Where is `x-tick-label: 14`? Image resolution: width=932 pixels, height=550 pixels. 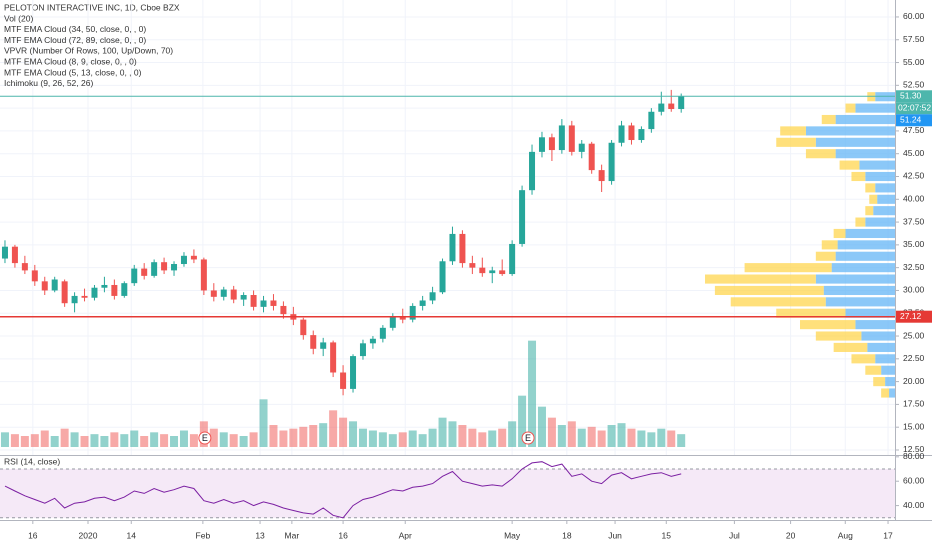
x-tick-label: 14 is located at coordinates (132, 535).